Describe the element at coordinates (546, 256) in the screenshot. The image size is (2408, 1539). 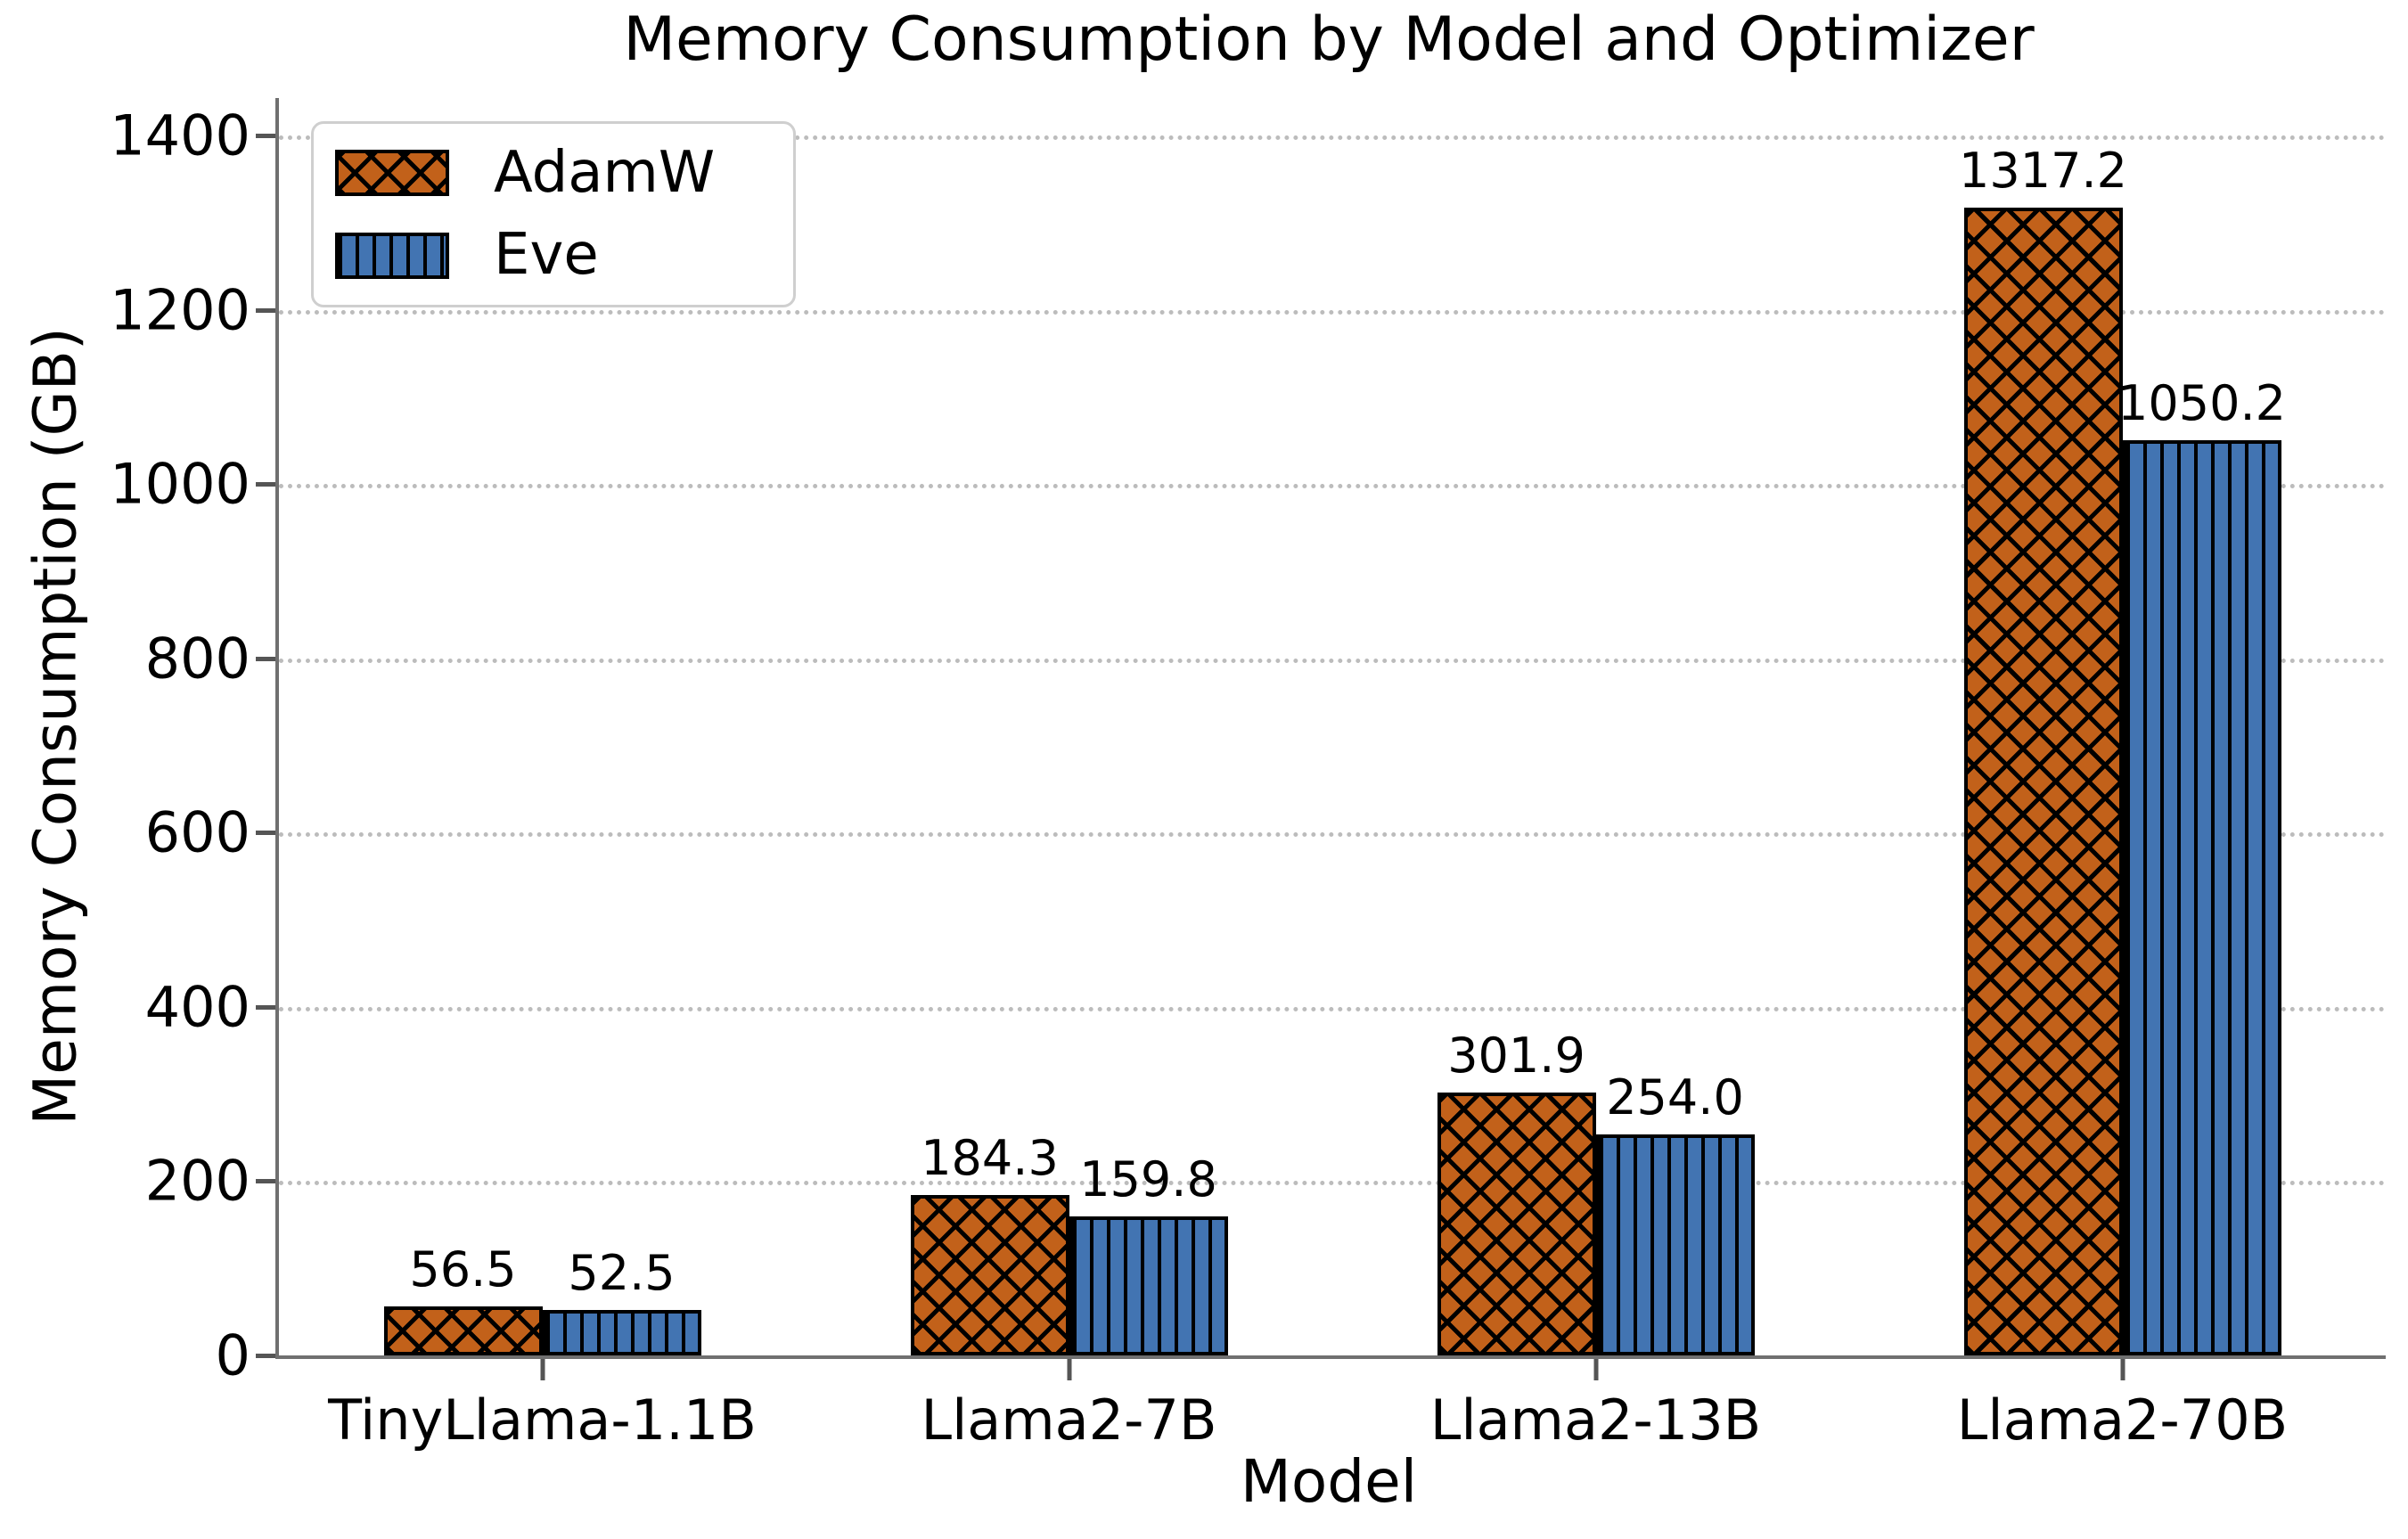
I see `legend-item-label: Eve` at that location.